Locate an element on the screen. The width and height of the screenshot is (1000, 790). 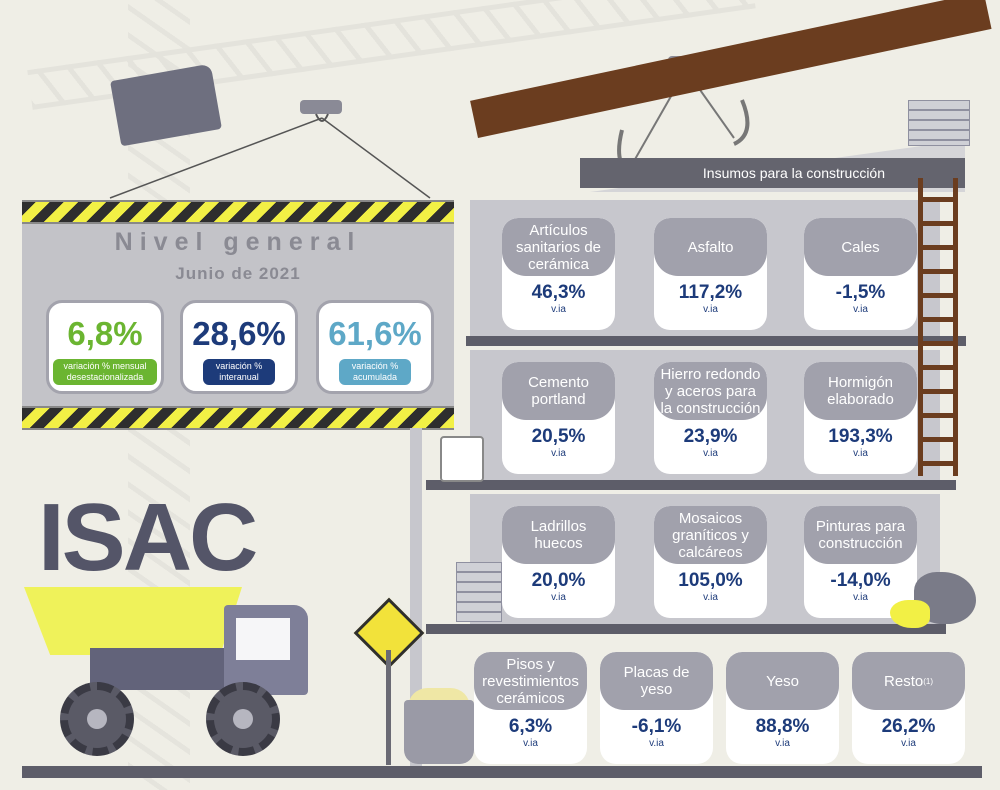
insumo-card: Pinturas para construcción -14,0% v.ia is located at coordinates (860, 562).